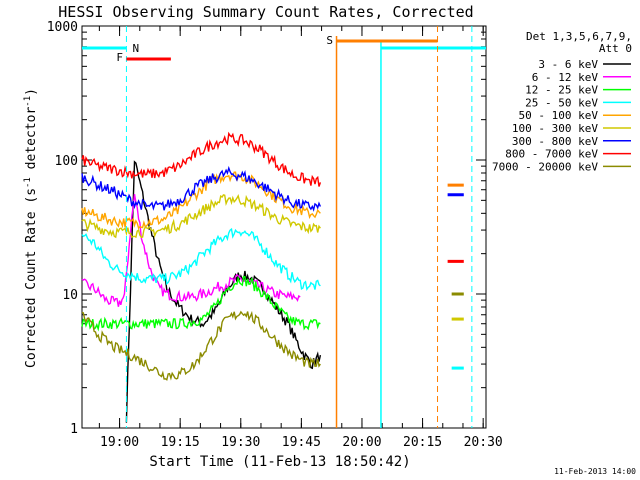  I want to click on y-tick-label: 1000, so click(62, 27).